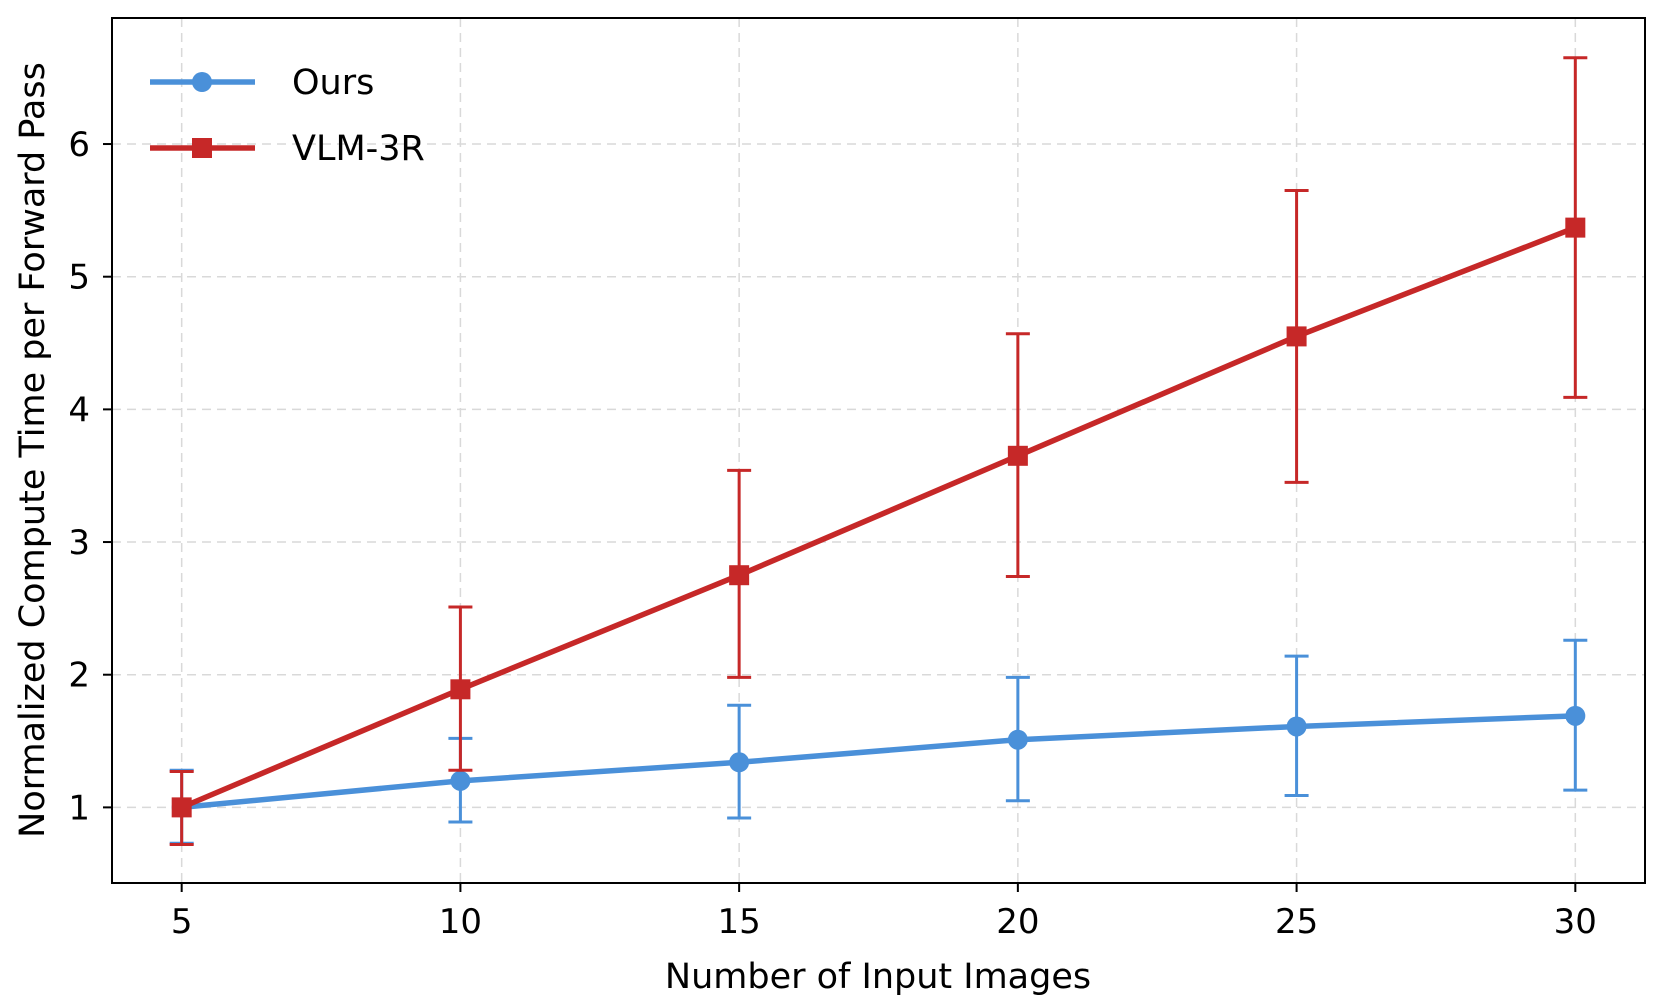  Describe the element at coordinates (1017, 922) in the screenshot. I see `x-tick-label: 20` at that location.